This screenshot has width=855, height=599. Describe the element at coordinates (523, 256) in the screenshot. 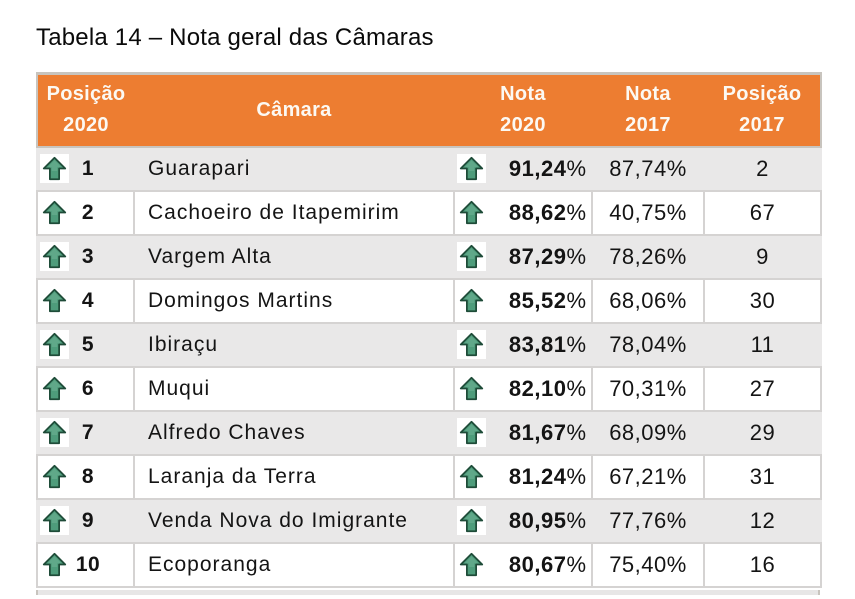

I see `nota-2020-cell: 87,29%` at that location.